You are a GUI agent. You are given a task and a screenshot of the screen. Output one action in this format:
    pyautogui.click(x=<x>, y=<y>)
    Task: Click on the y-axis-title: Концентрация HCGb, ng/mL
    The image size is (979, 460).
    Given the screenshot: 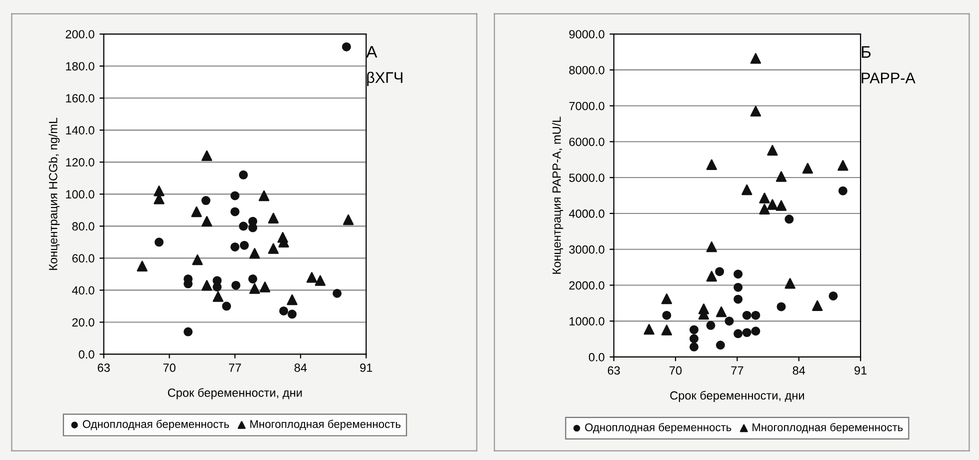 What is the action you would take?
    pyautogui.click(x=54, y=194)
    